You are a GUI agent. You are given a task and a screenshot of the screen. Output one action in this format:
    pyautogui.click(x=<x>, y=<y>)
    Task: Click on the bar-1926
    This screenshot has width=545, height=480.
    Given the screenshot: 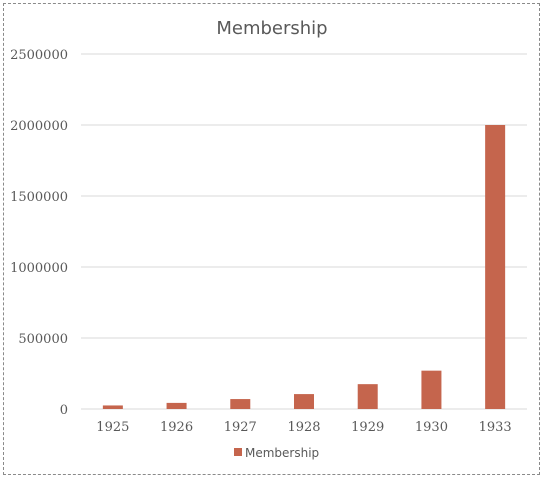 What is the action you would take?
    pyautogui.click(x=176, y=405)
    